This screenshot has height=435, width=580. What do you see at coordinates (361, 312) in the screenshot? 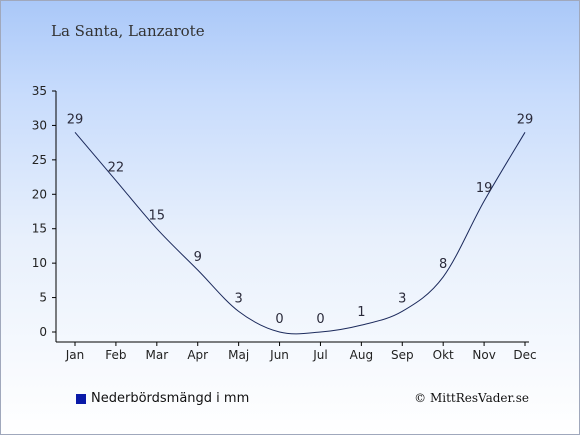
I see `data-label: 1` at bounding box center [361, 312].